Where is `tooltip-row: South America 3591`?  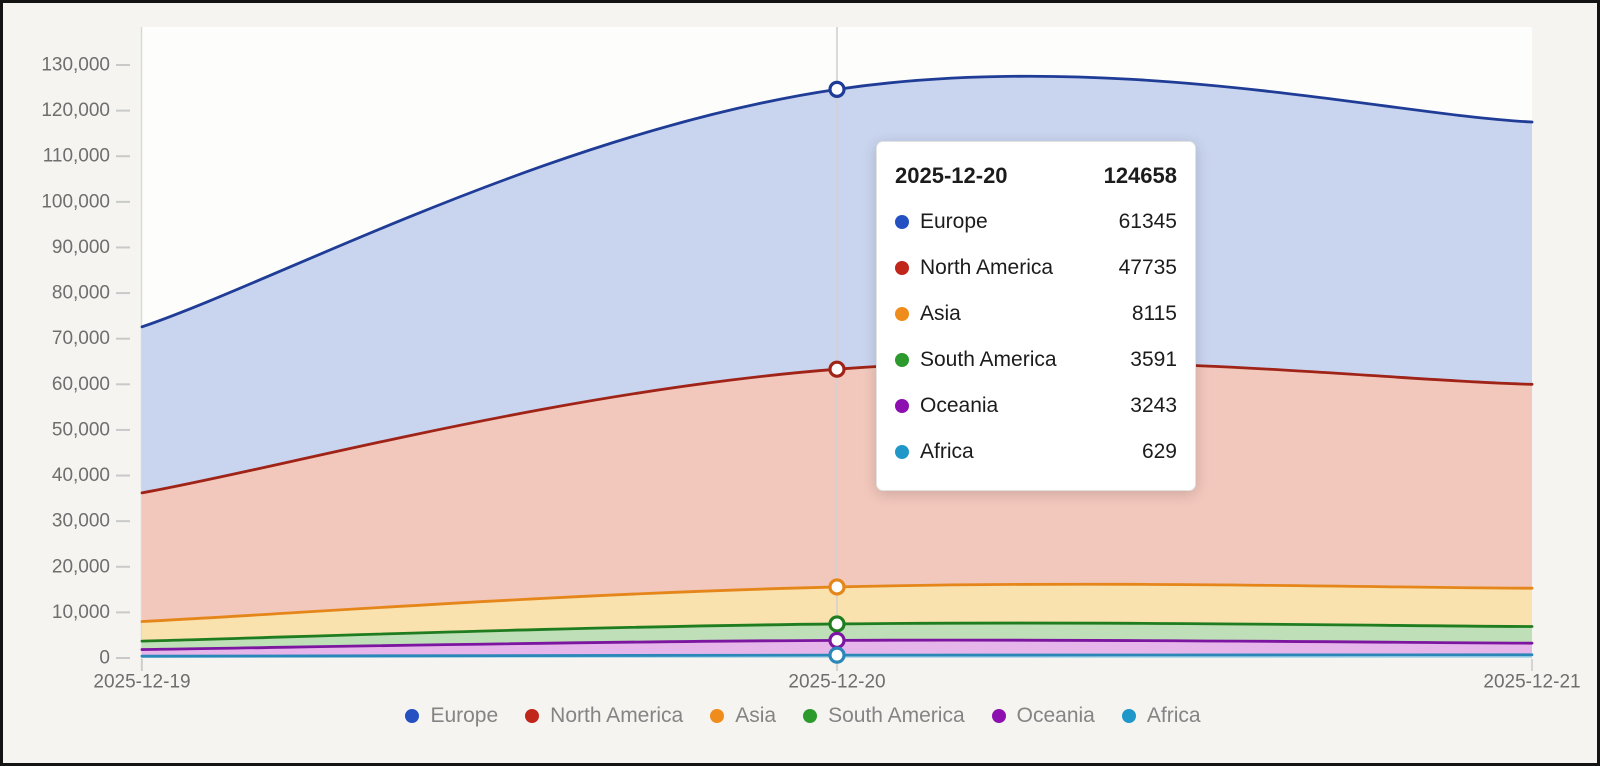
tooltip-row: South America 3591 is located at coordinates (1036, 360).